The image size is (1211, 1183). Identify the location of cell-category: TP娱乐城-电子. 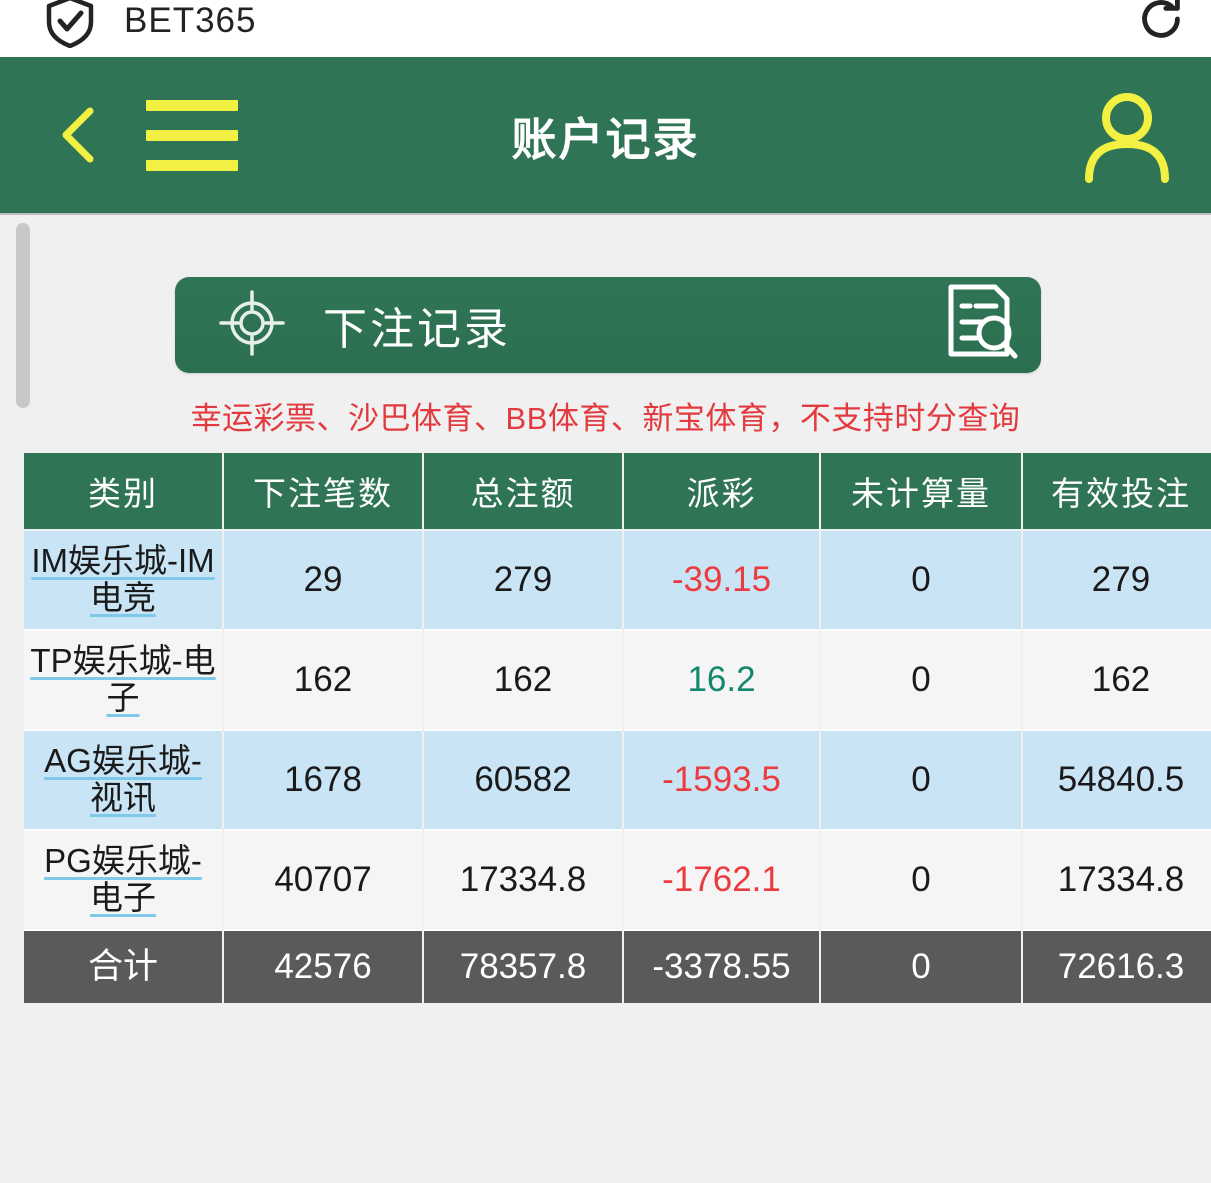
(123, 681).